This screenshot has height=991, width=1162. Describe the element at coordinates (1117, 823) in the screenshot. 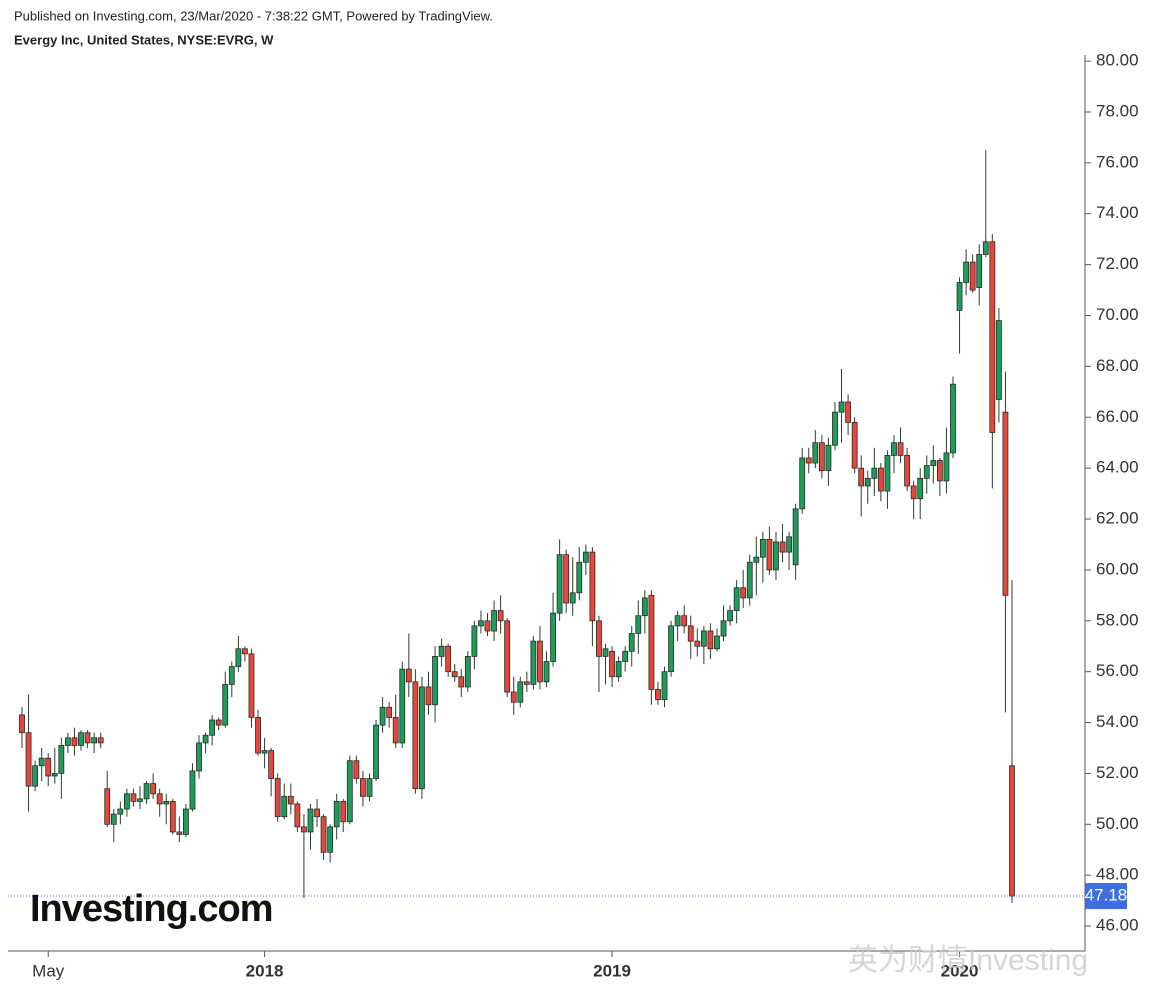

I see `y-tick-label: 50.00` at that location.